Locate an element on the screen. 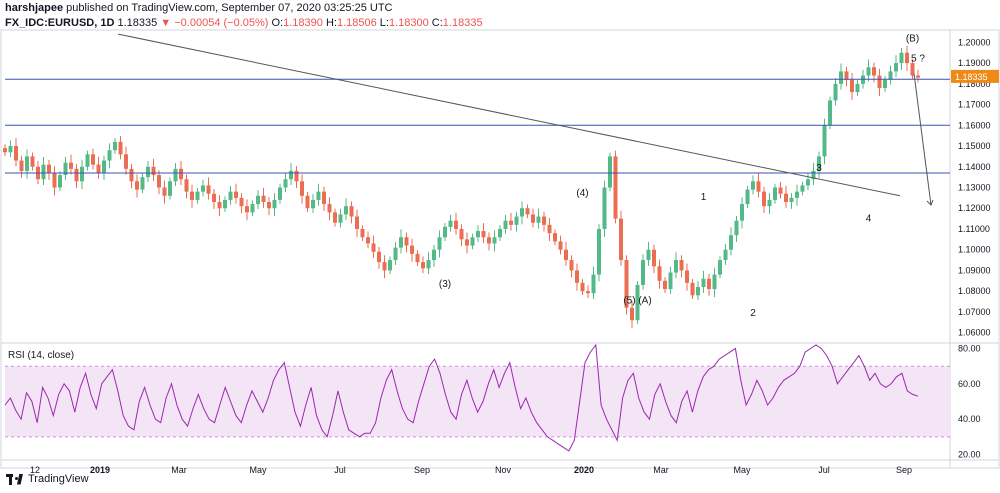 The height and width of the screenshot is (493, 1000). open-value: 1.18390 is located at coordinates (303, 23).